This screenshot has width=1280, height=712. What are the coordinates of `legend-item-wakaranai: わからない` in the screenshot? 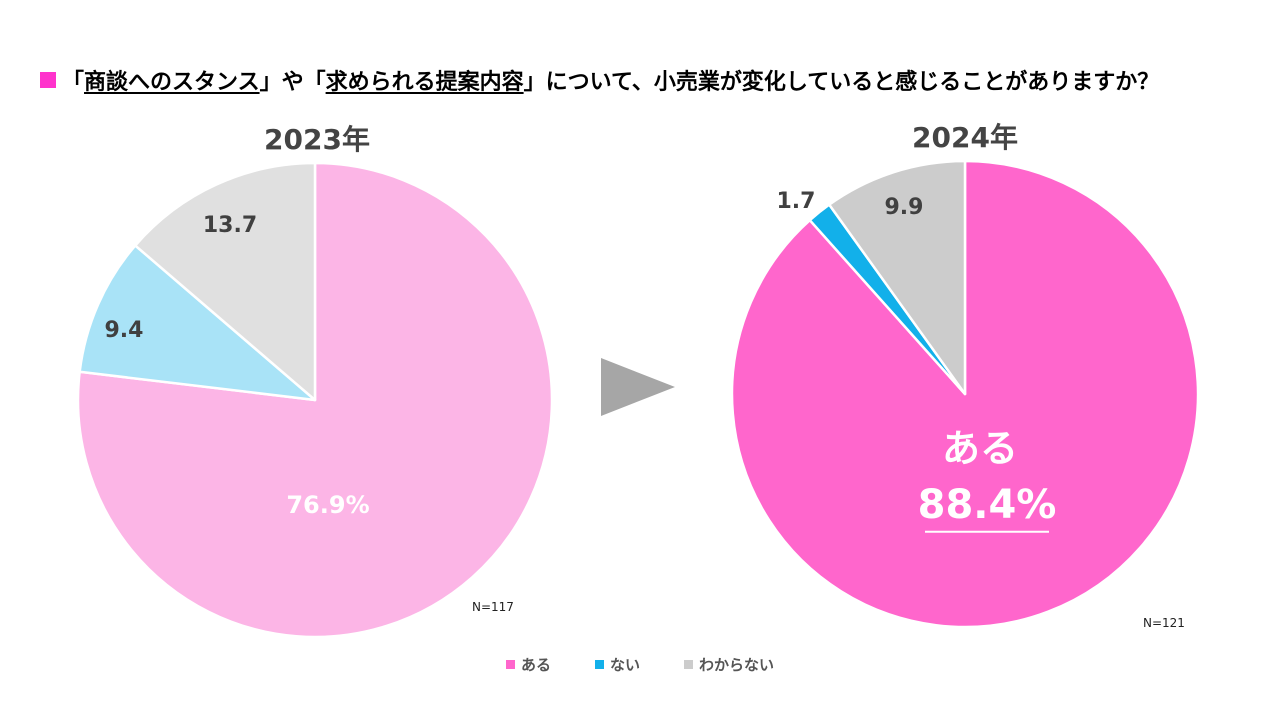 It's located at (729, 664).